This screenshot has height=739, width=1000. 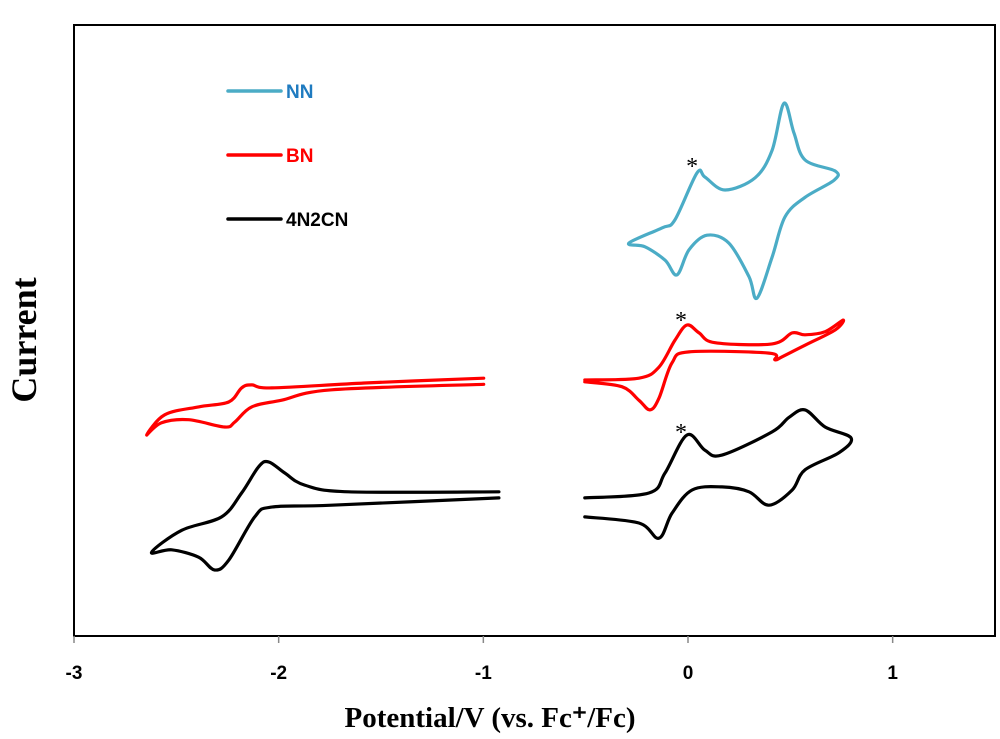 What do you see at coordinates (892, 673) in the screenshot?
I see `x-tick-label: 1` at bounding box center [892, 673].